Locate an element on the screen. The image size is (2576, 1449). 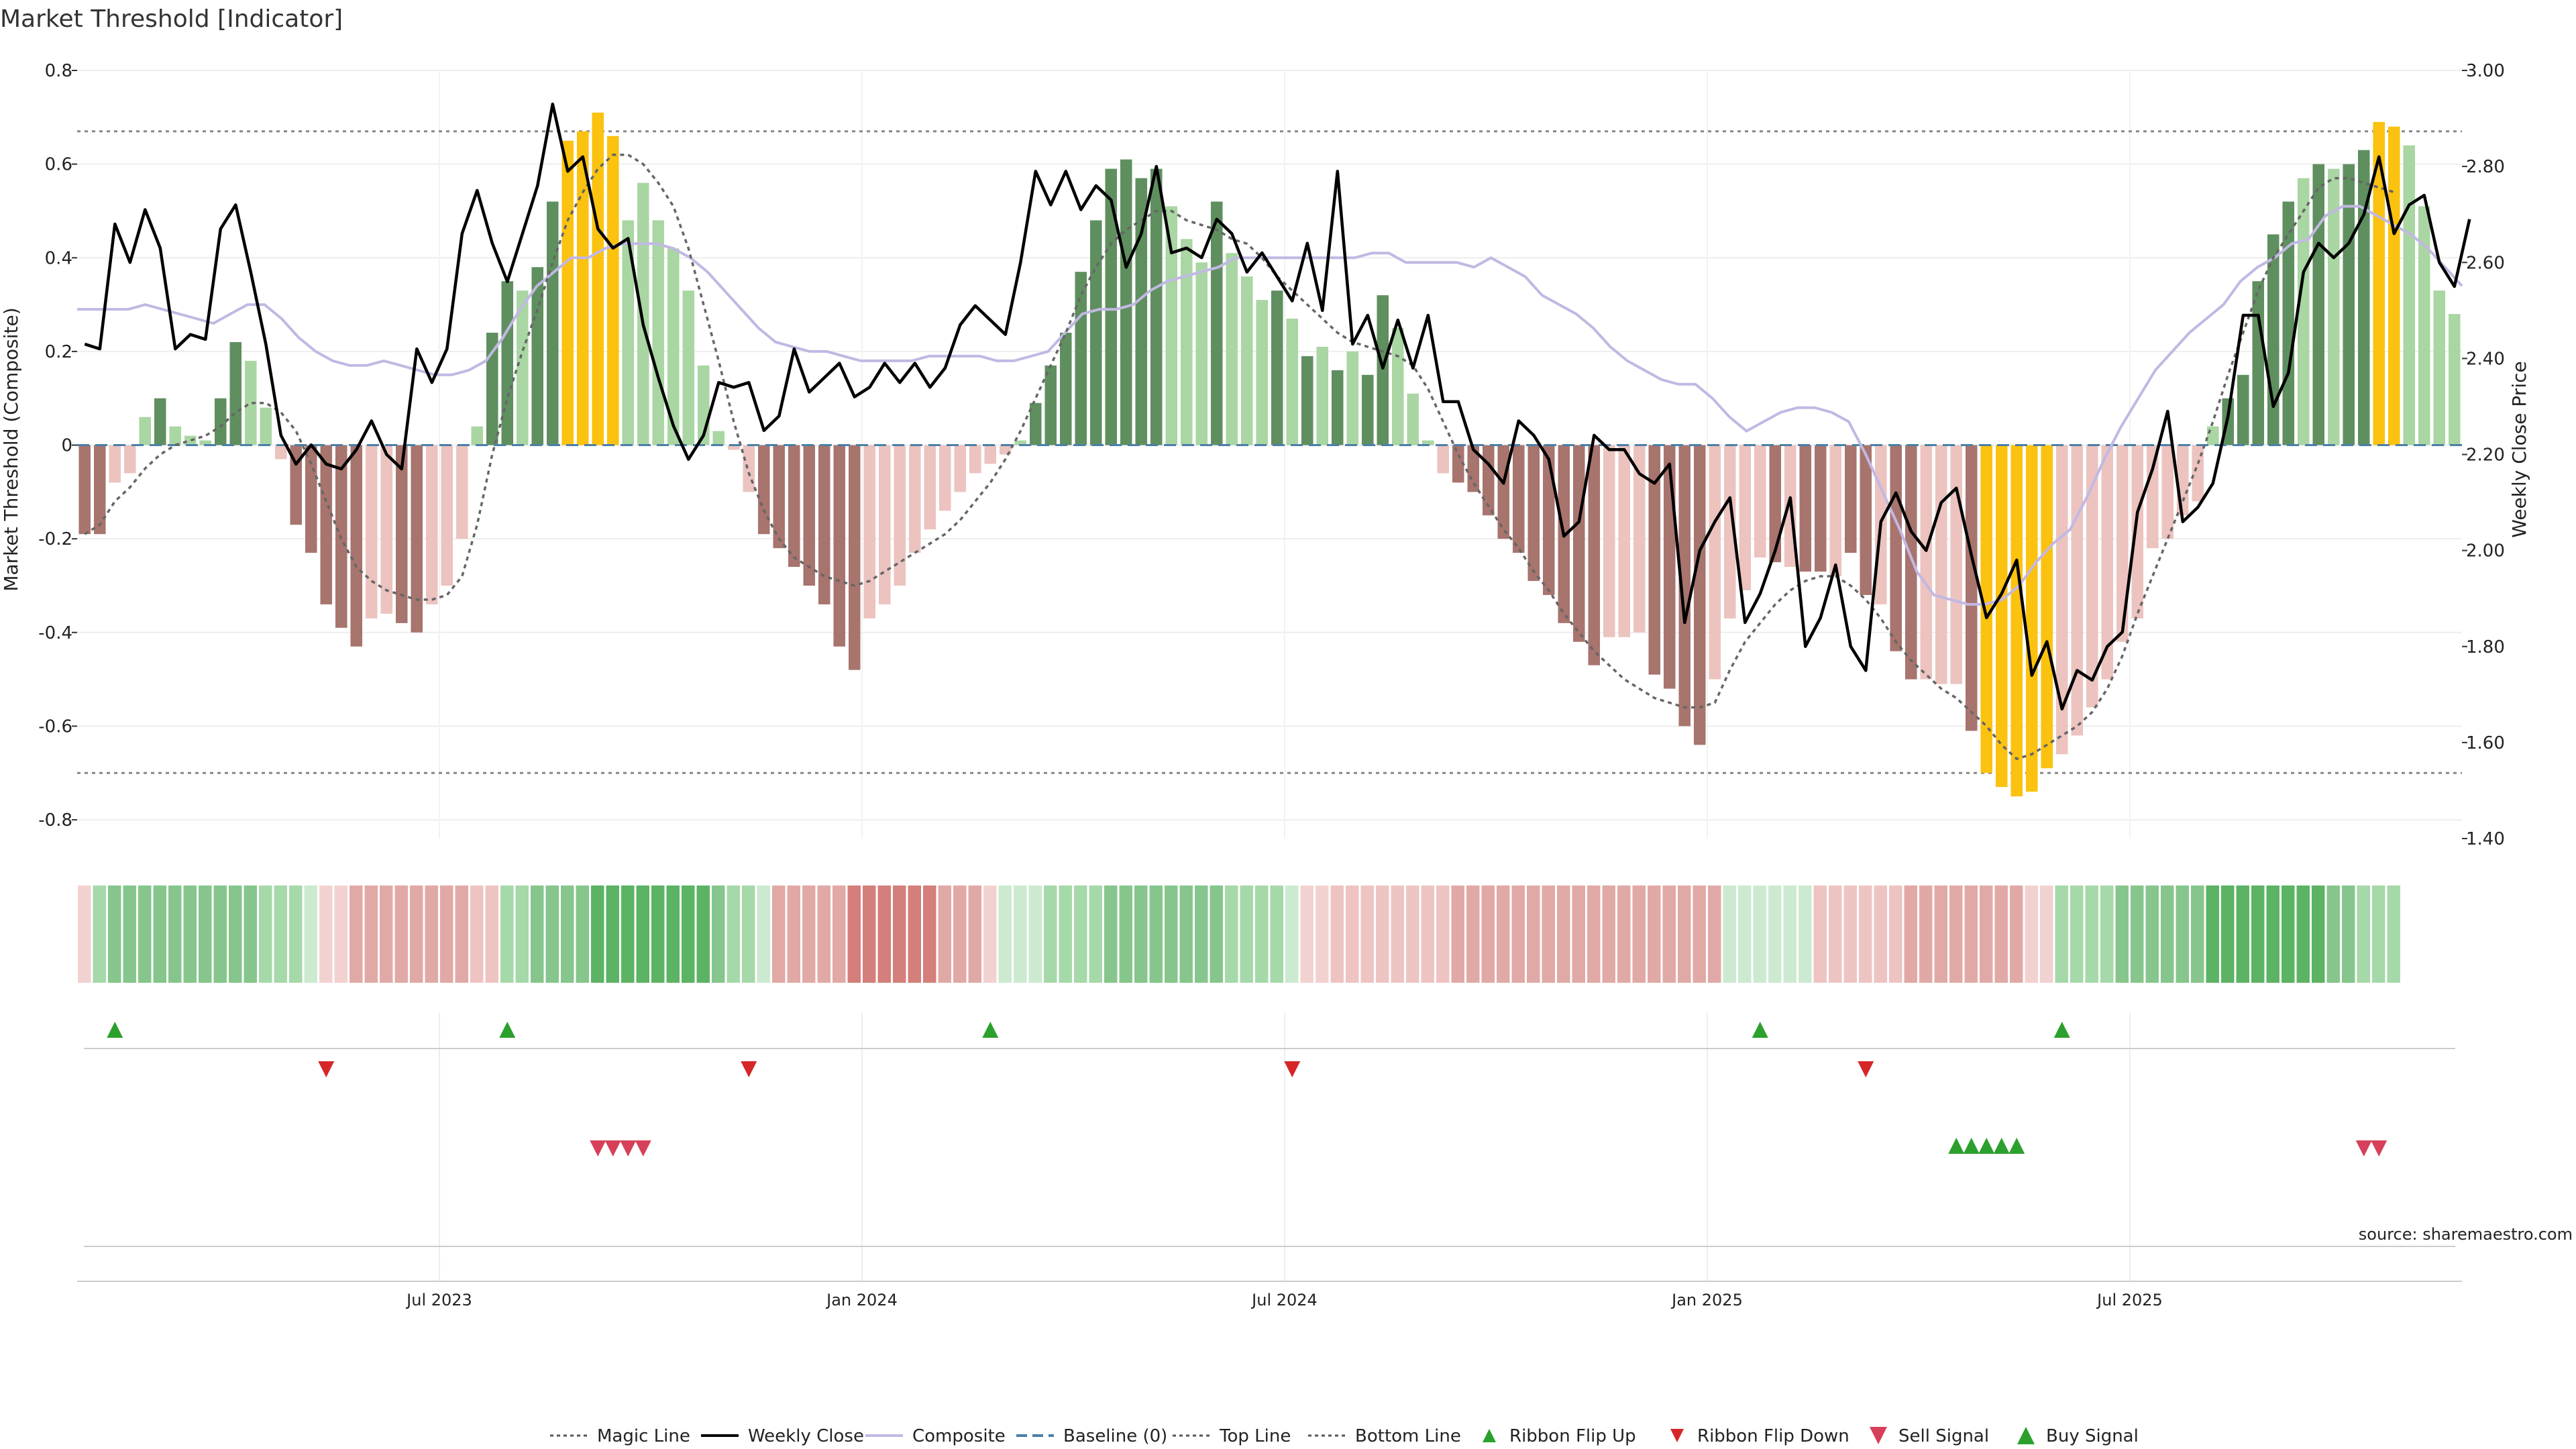
x-axis: Jul 2023 Jan 2024 Jul 2024 Jan 2025 Jul 2025 is located at coordinates (1269, 1295).